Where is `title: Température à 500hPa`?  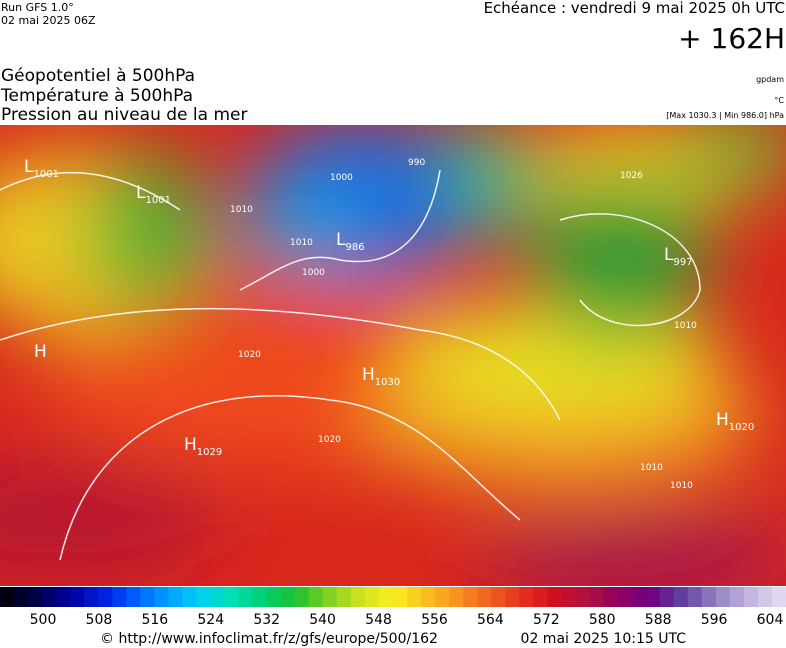
title: Température à 500hPa is located at coordinates (96, 96).